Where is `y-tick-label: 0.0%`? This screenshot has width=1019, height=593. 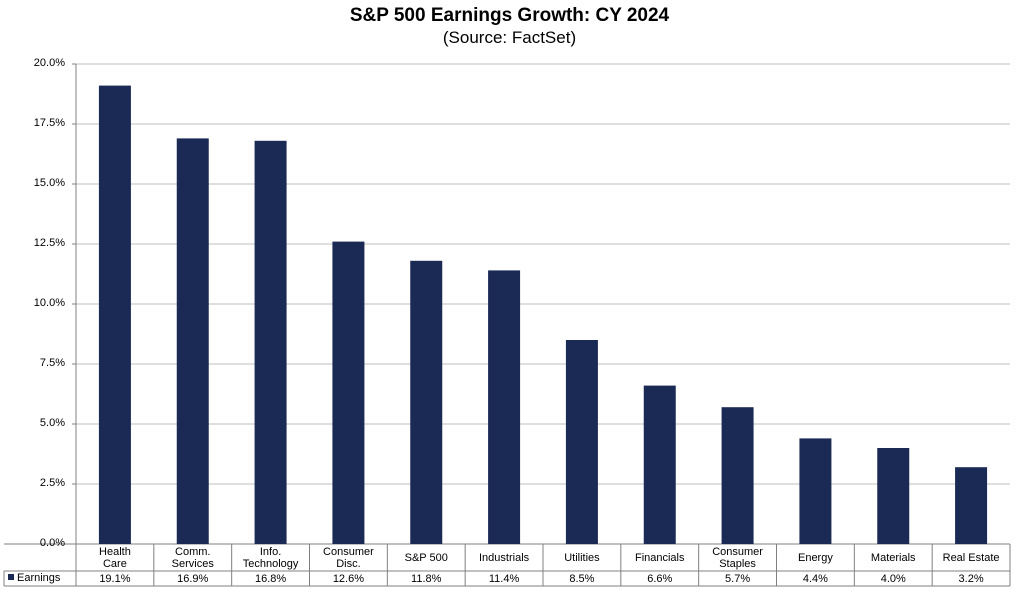
y-tick-label: 0.0% is located at coordinates (52, 543).